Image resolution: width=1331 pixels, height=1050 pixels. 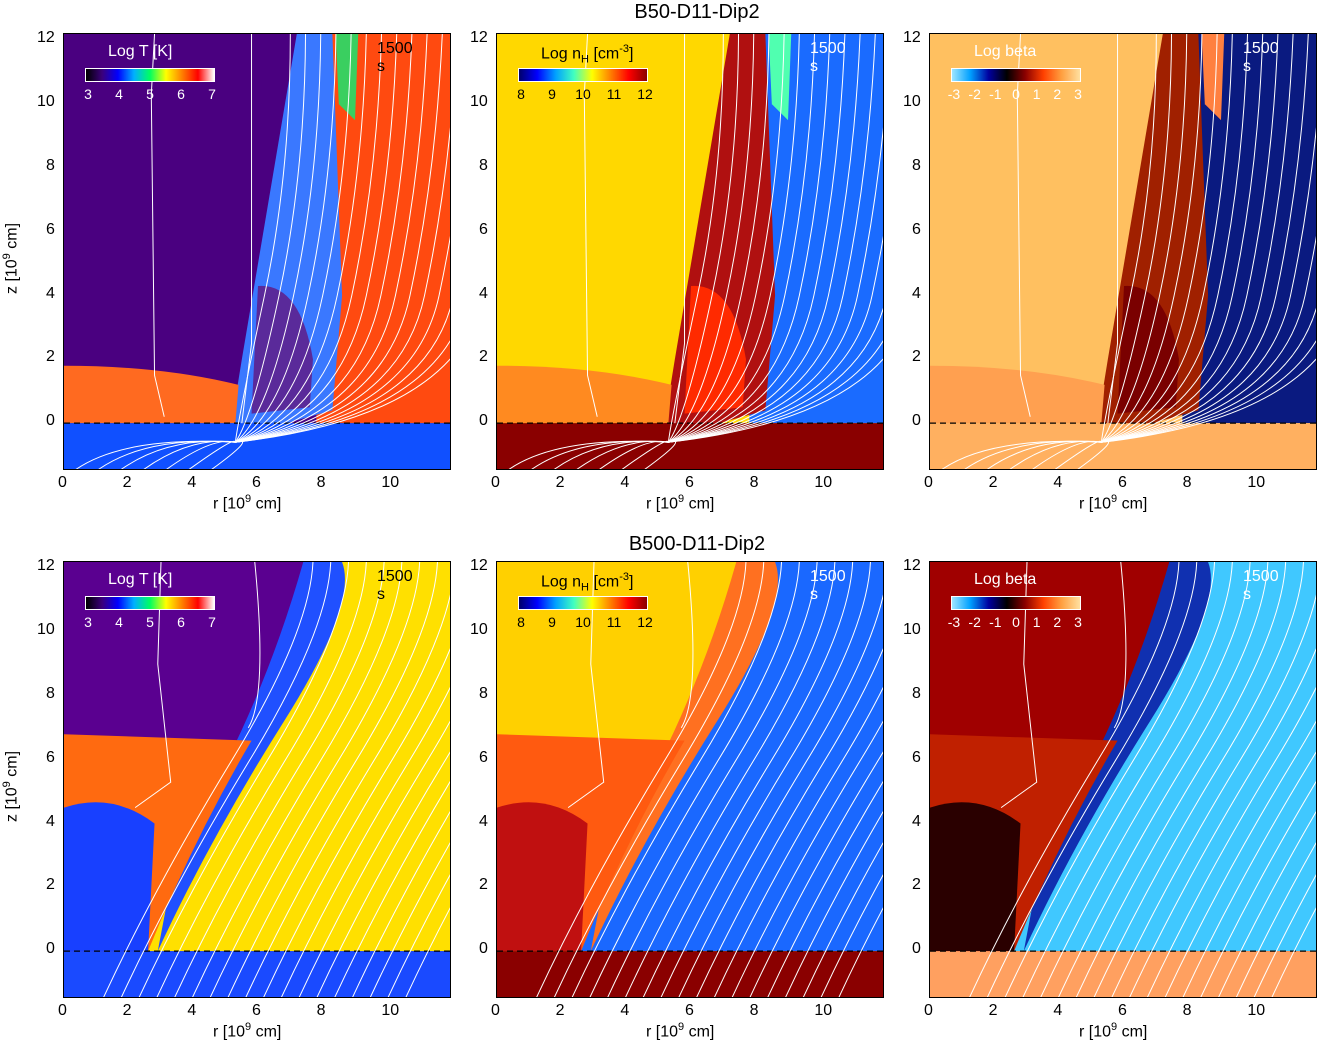 I want to click on x-tick-label: 6, so click(x=689, y=482).